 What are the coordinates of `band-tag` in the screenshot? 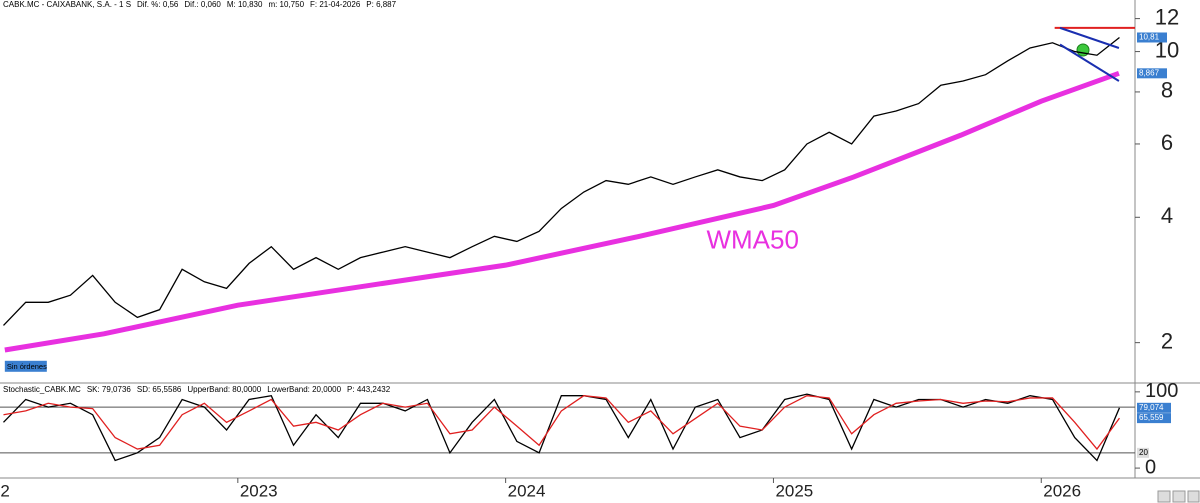 It's located at (1143, 452).